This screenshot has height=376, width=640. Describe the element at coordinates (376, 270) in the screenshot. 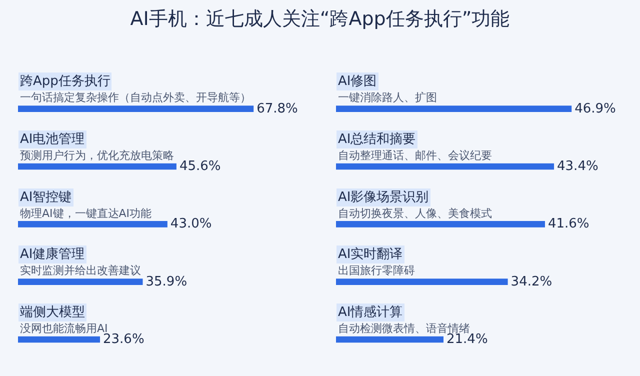

I see `annotation: 出国旅行零障碍` at that location.